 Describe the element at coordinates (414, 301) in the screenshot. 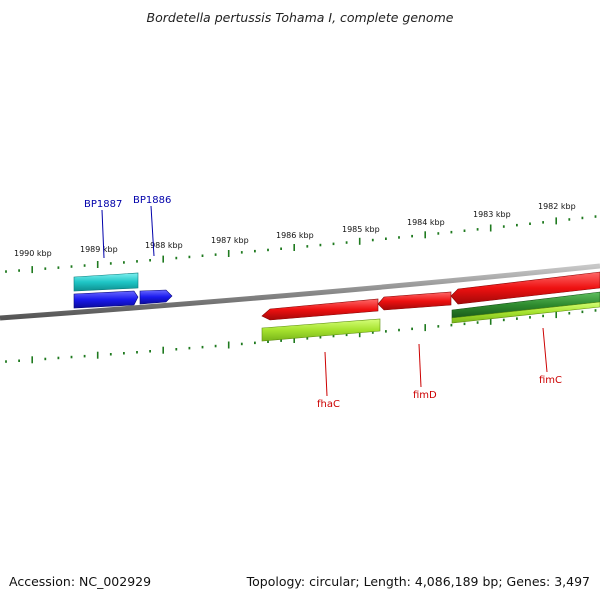

I see `gene-fimd-feature` at that location.